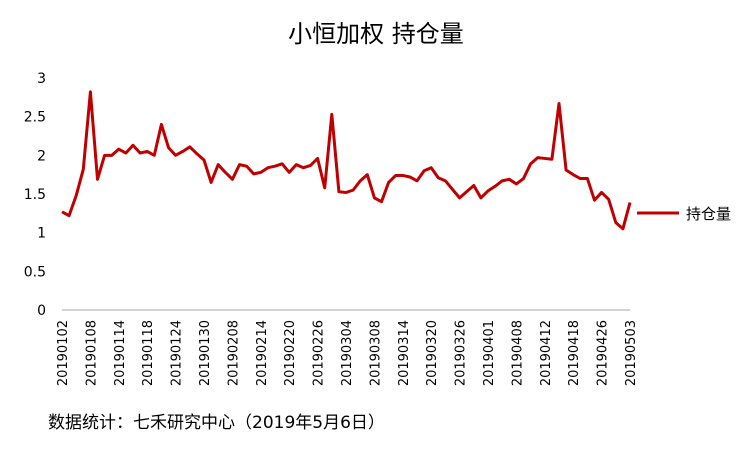 The image size is (752, 452). Describe the element at coordinates (708, 214) in the screenshot. I see `legend-label: 持仓量` at that location.